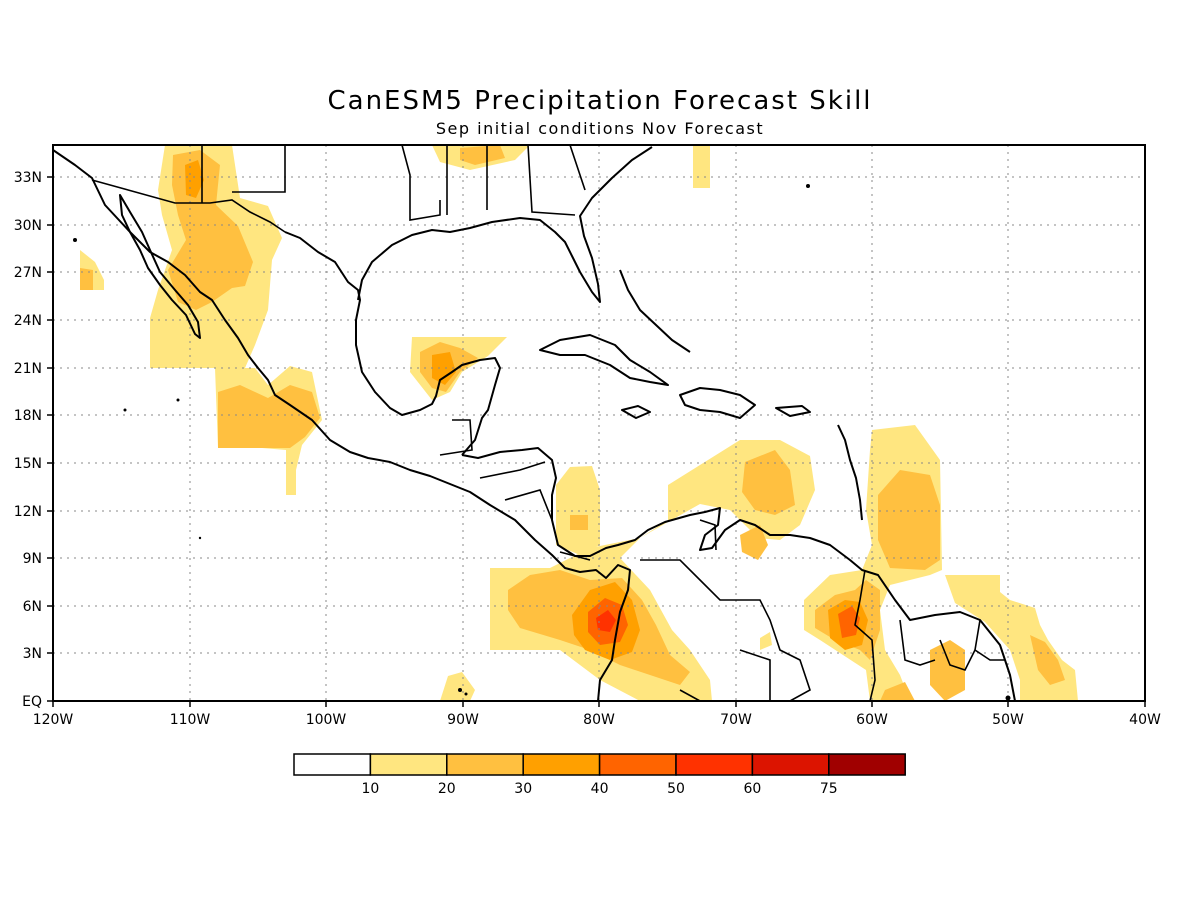 Image resolution: width=1200 pixels, height=900 pixels. I want to click on lon-label: 40W, so click(1145, 720).